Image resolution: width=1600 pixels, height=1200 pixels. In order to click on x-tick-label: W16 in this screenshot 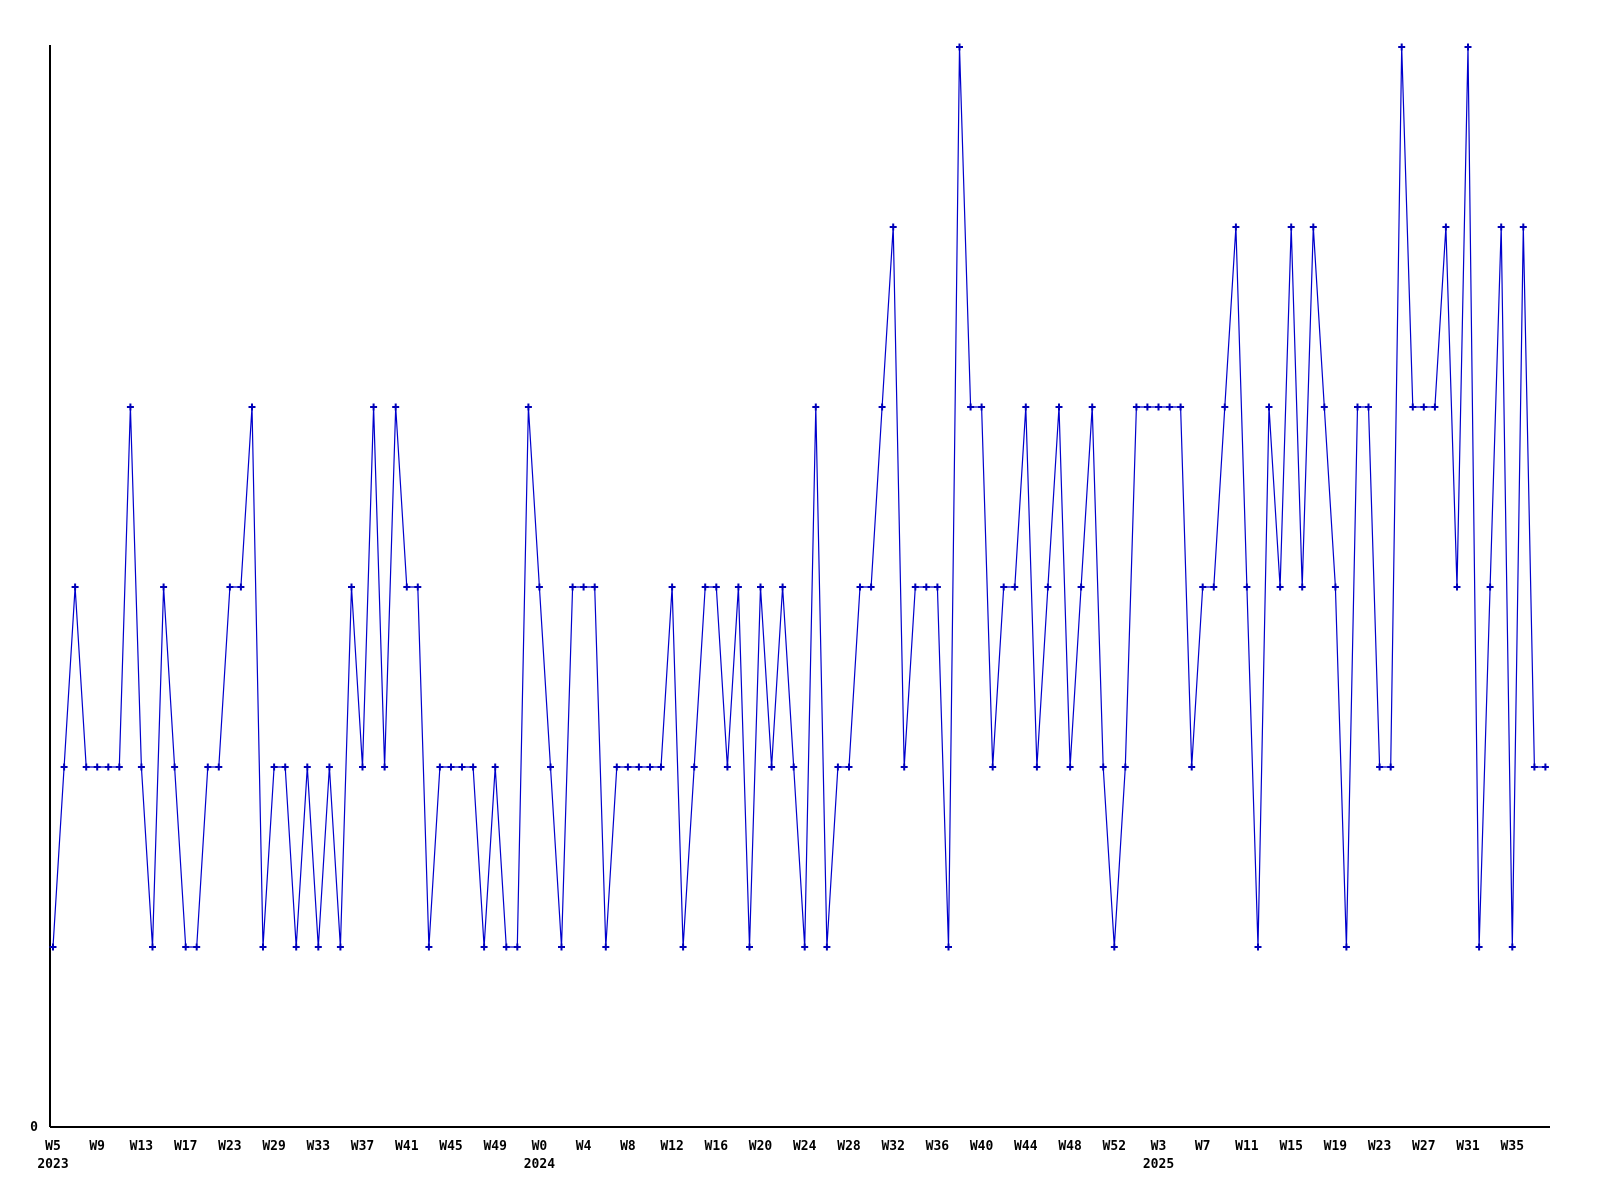, I will do `click(717, 1146)`.